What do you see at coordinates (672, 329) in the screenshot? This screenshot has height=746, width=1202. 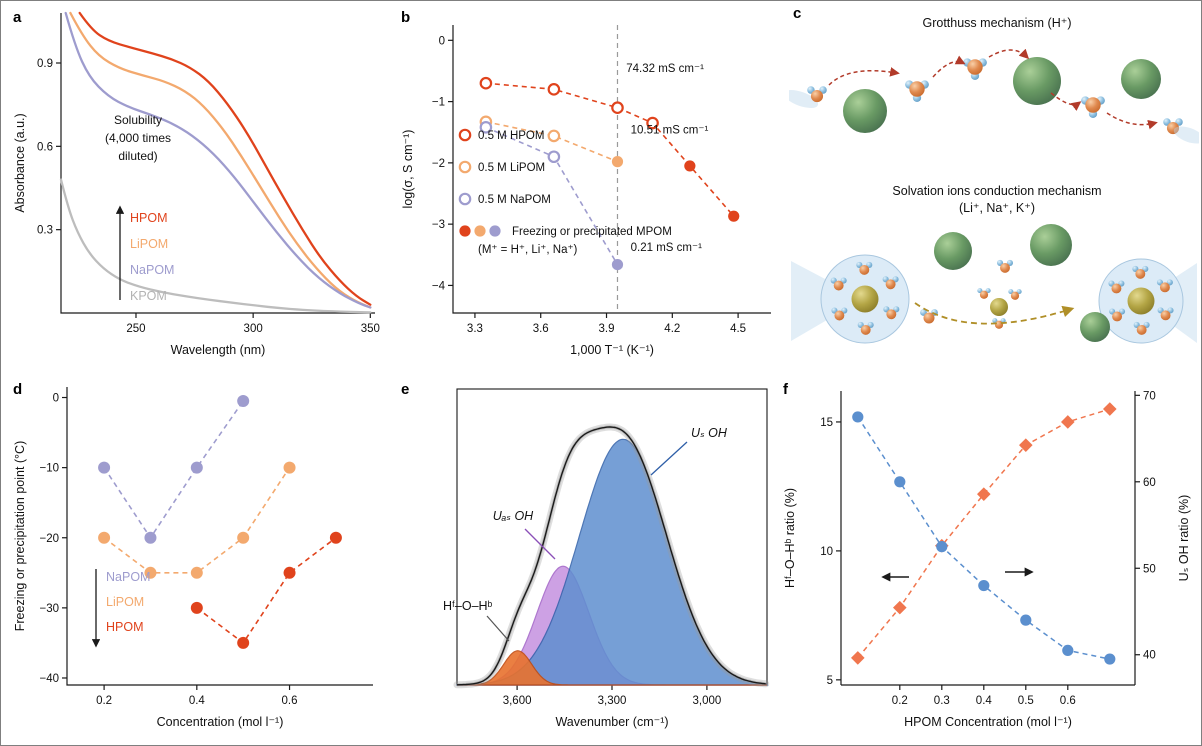 I see `svg-text: 4.2` at bounding box center [672, 329].